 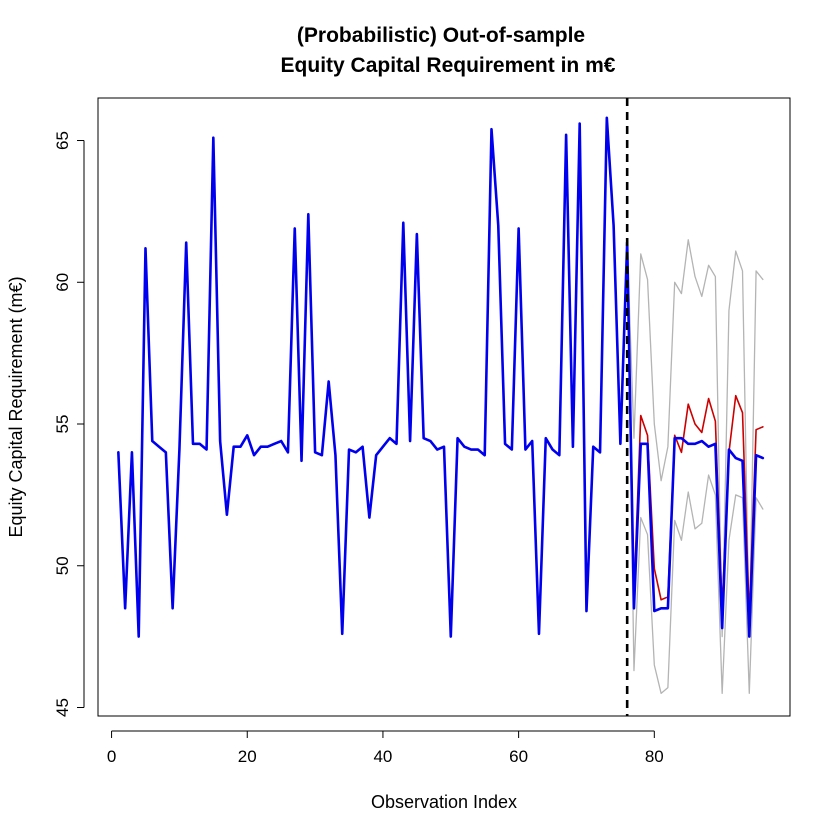 What do you see at coordinates (62, 565) in the screenshot?
I see `y-tick-label: 50` at bounding box center [62, 565].